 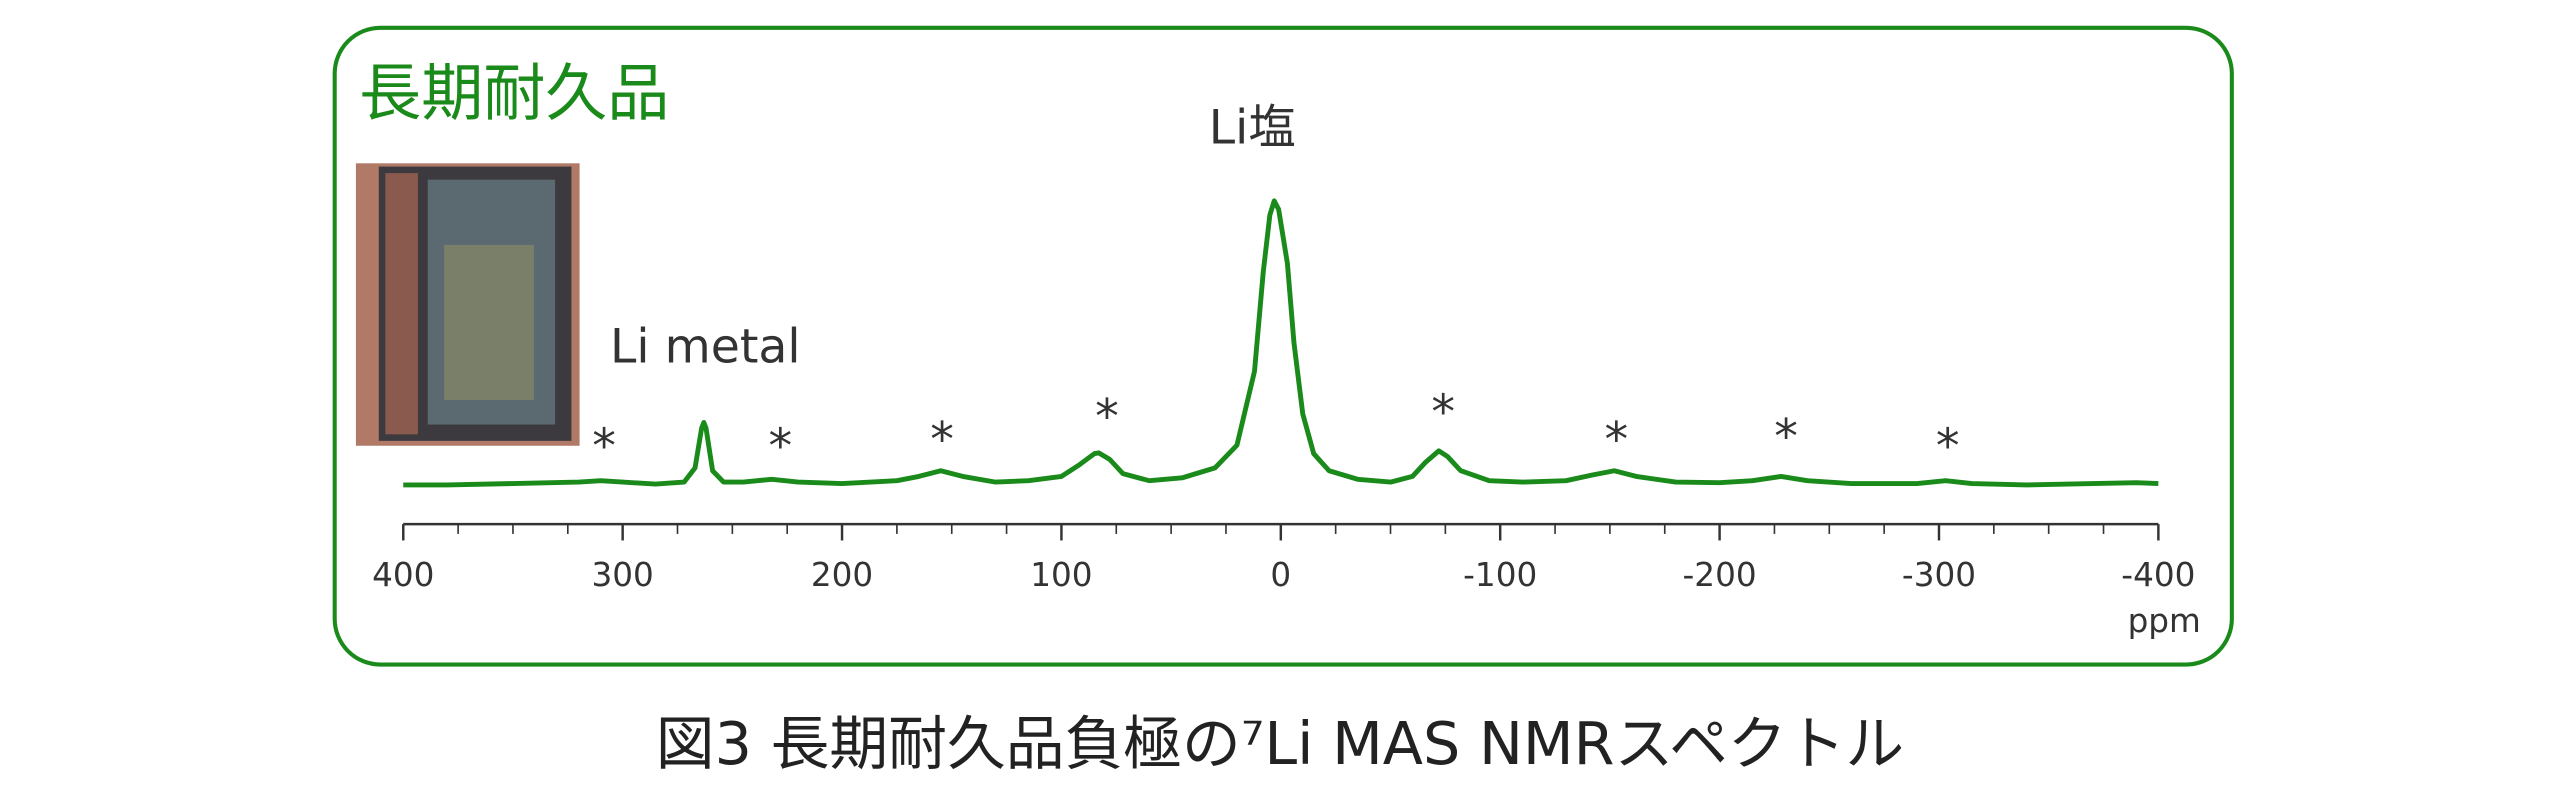 I want to click on x-tick-label: 300, so click(x=622, y=575).